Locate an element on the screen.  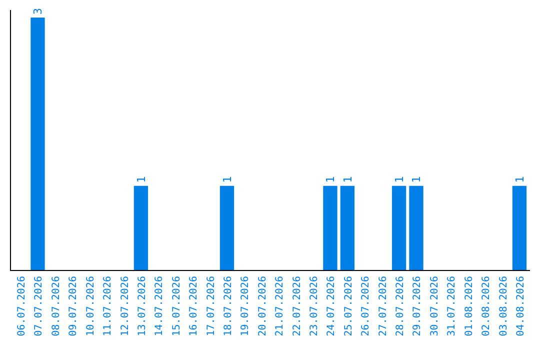
x-tick-label: 09.07.2026 is located at coordinates (74, 306).